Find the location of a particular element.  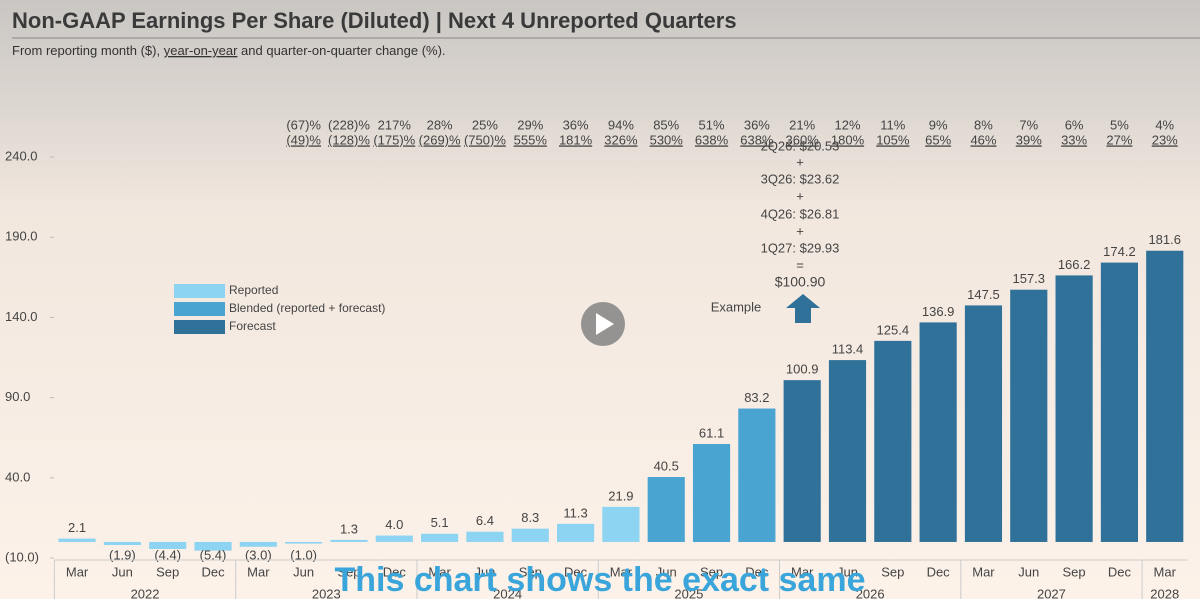

legend-swatch is located at coordinates (199, 309).